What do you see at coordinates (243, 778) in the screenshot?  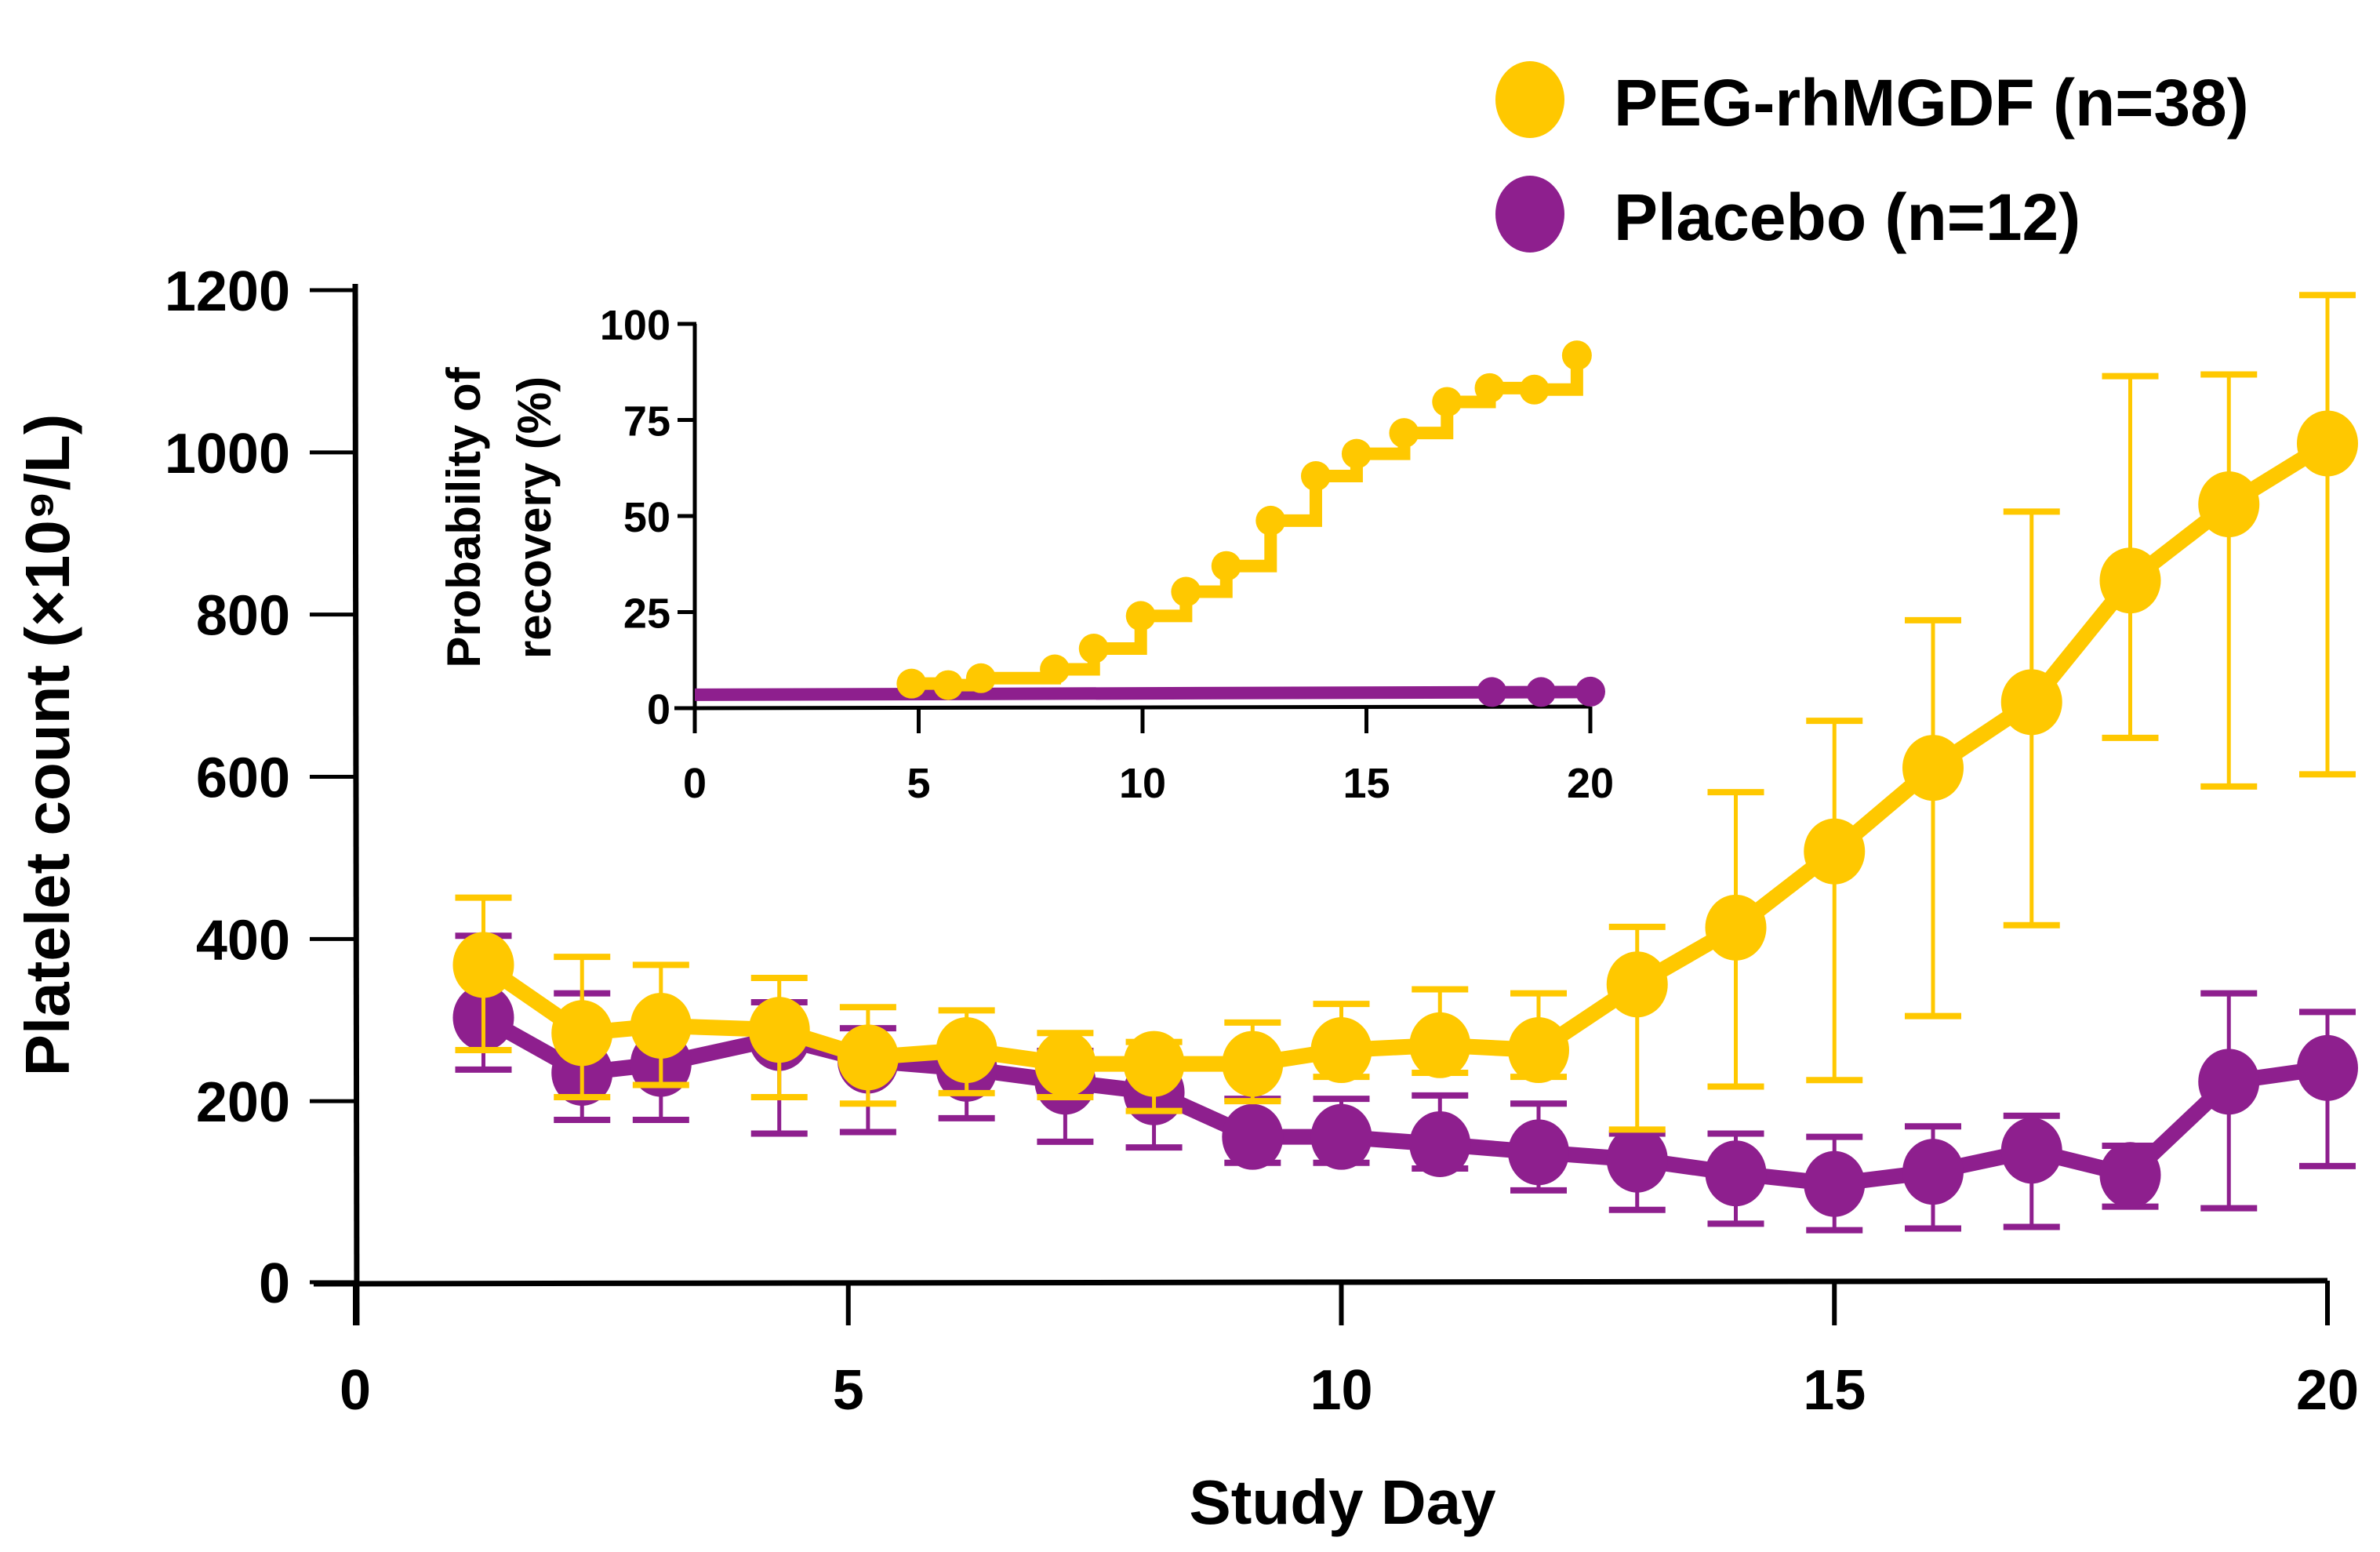 I see `main-y-tick-label: 600` at bounding box center [243, 778].